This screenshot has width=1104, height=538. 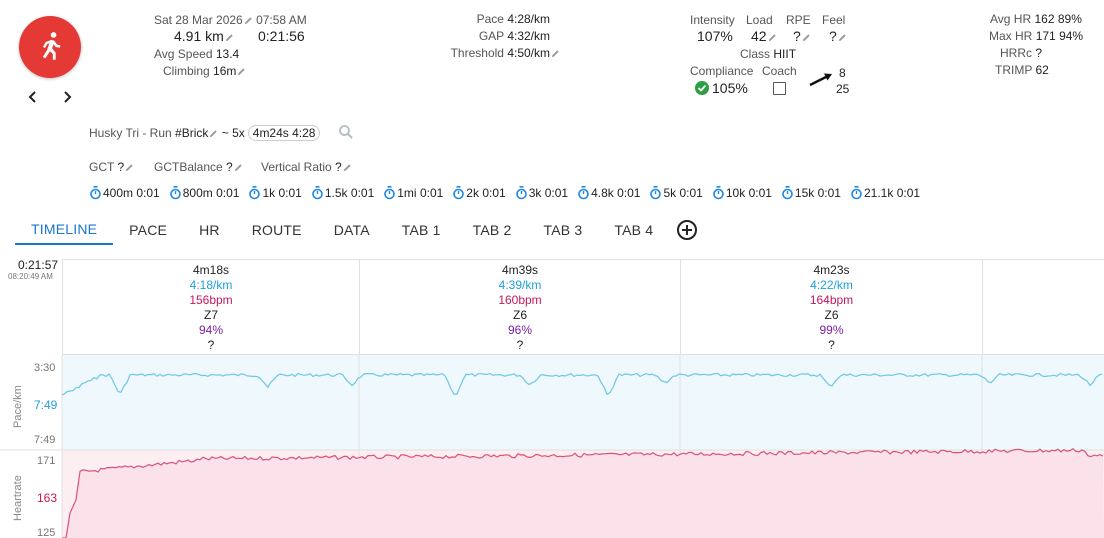 I want to click on load-label: Load, so click(x=759, y=20).